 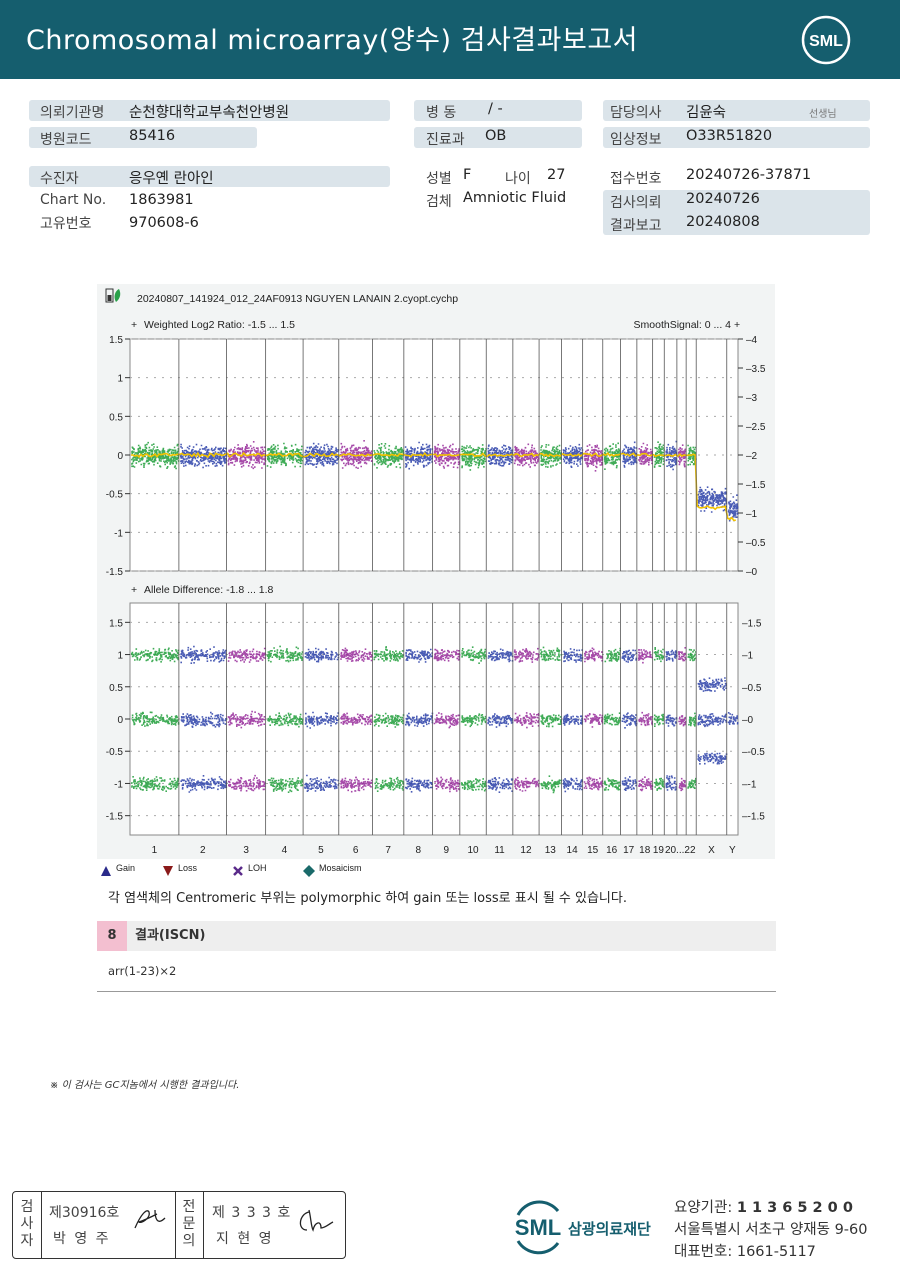 What do you see at coordinates (112, 936) in the screenshot?
I see `result-number-badge: 8` at bounding box center [112, 936].